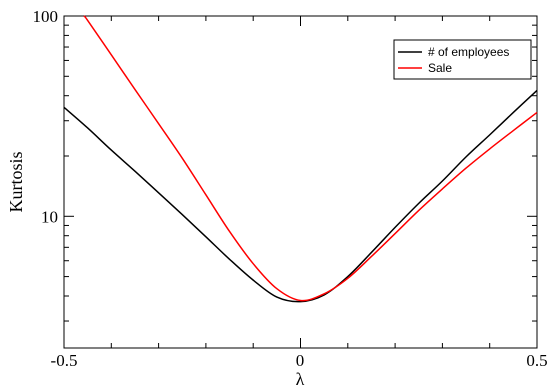  What do you see at coordinates (300, 378) in the screenshot?
I see `x-axis-title: λ` at bounding box center [300, 378].